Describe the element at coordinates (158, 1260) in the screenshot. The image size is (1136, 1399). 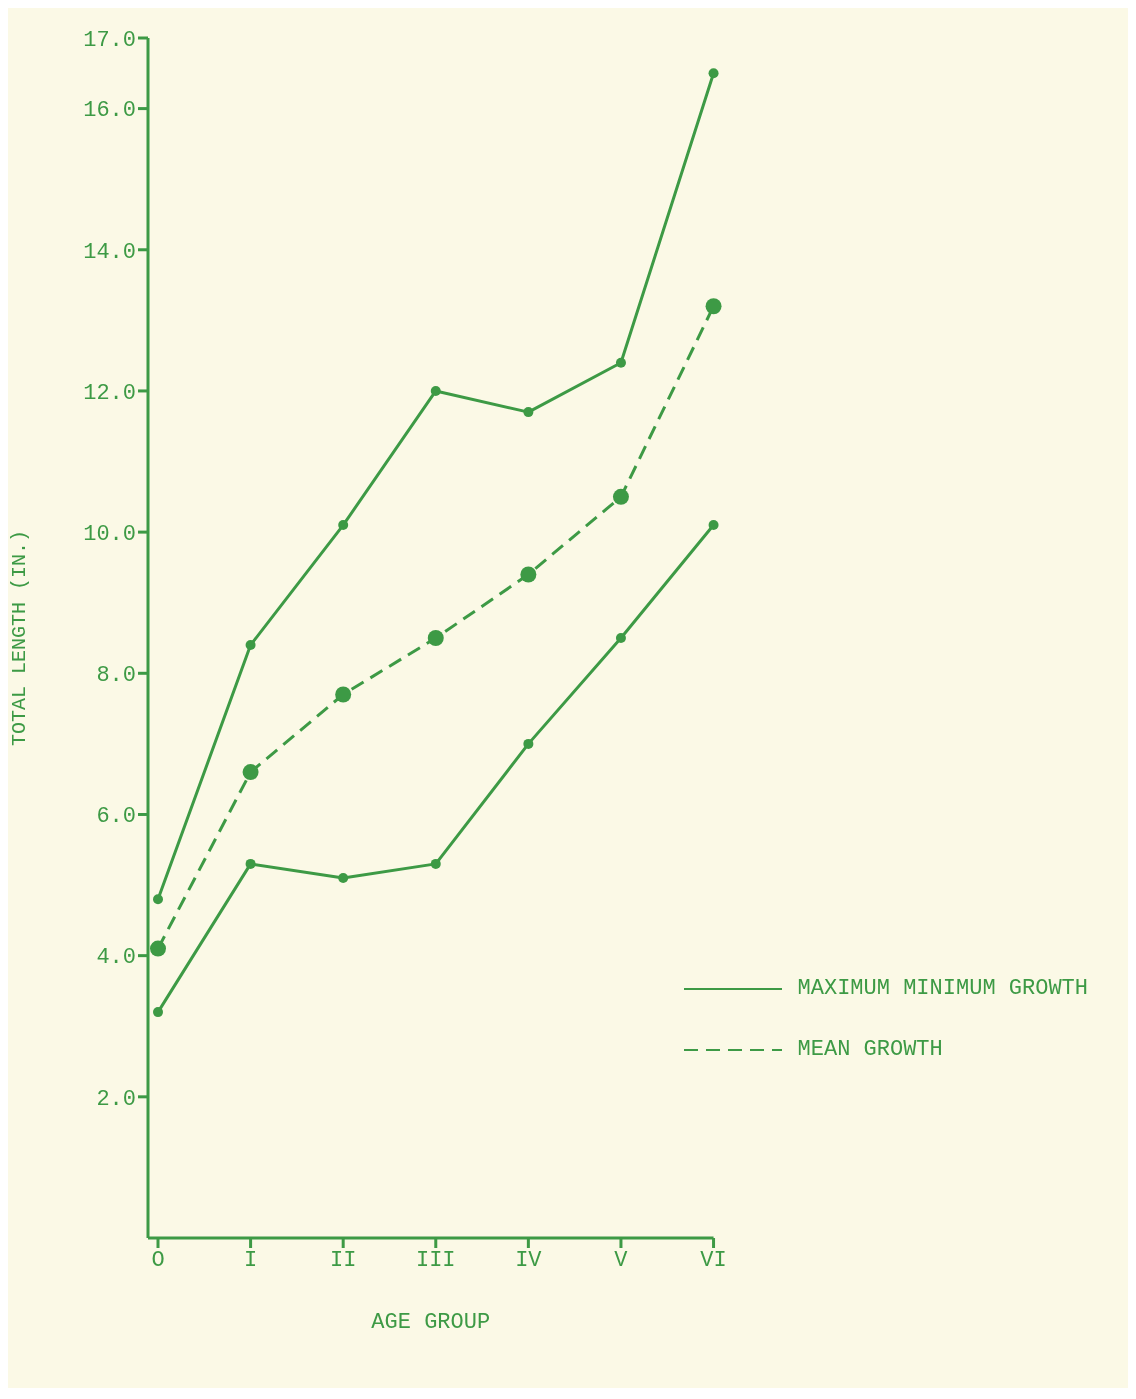
I see `x-tick-label: O` at that location.